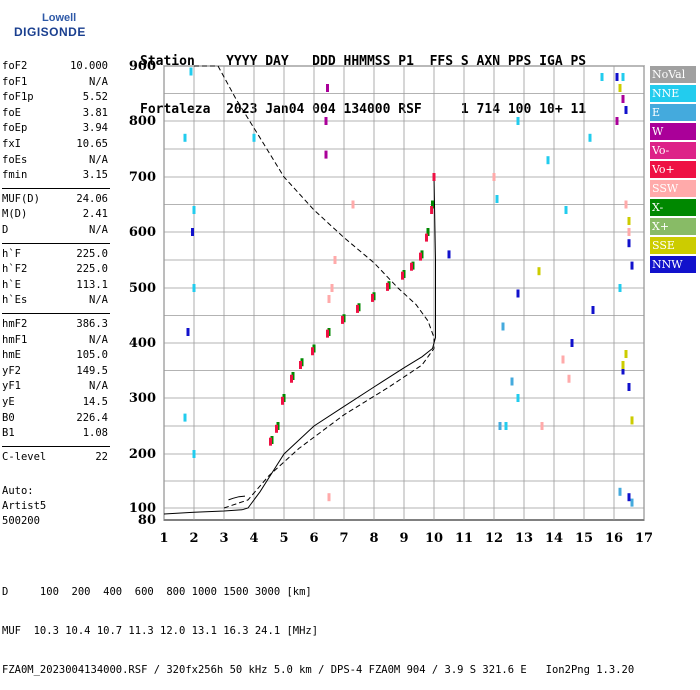 This screenshot has width=700, height=690. Describe the element at coordinates (95, 402) in the screenshot. I see `param-value: 14.5` at that location.